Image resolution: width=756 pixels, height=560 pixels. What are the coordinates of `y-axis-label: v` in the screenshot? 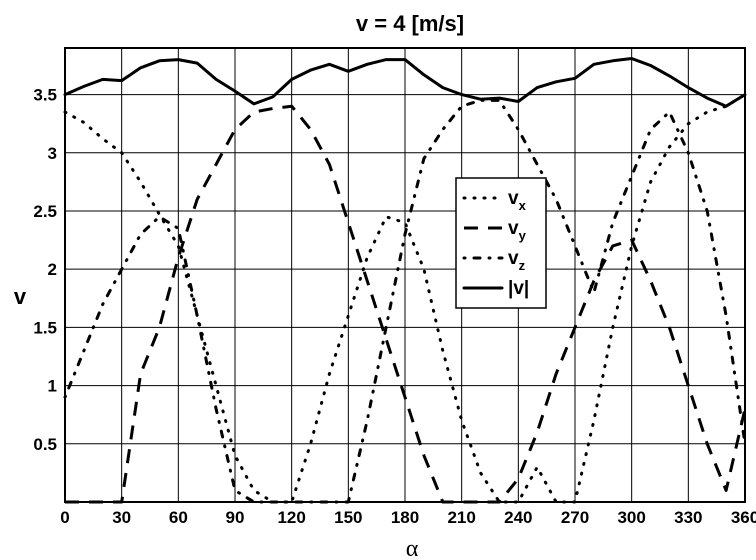 It's located at (20, 296).